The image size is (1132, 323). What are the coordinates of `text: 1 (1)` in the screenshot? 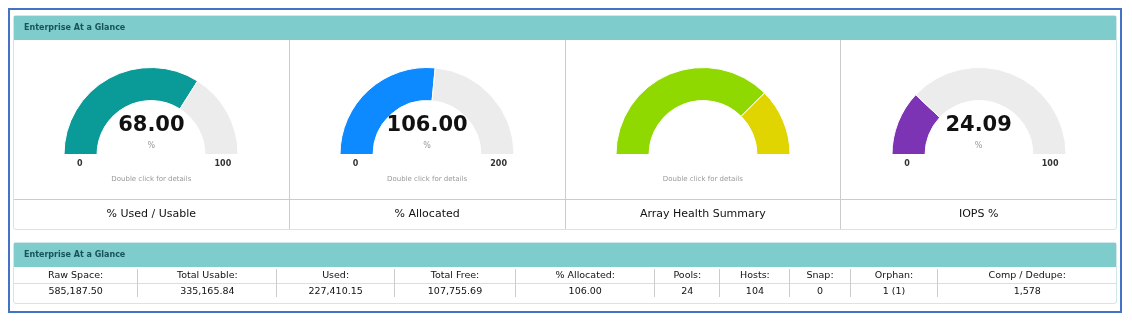 It's located at (894, 290).